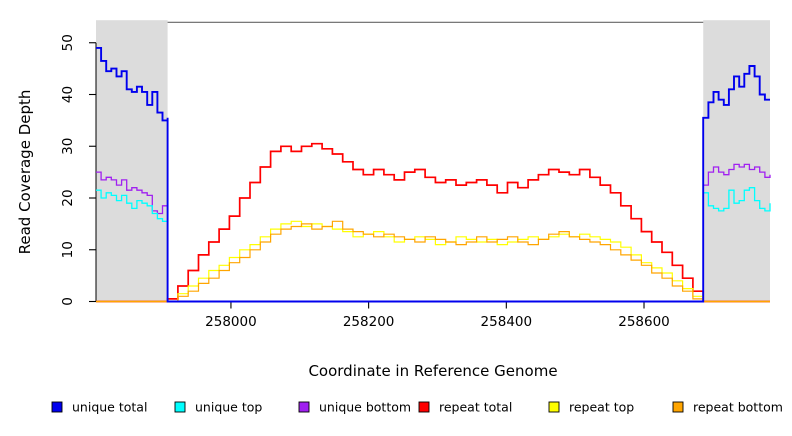 This screenshot has height=436, width=792. I want to click on masked-region-left, so click(132, 161).